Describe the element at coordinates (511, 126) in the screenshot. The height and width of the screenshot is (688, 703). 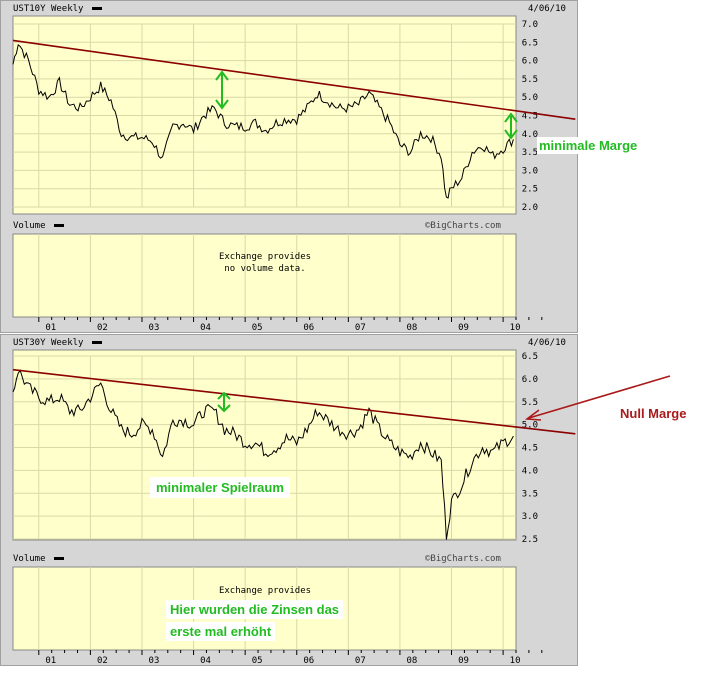
I see `top-arrow-2010-icon` at that location.